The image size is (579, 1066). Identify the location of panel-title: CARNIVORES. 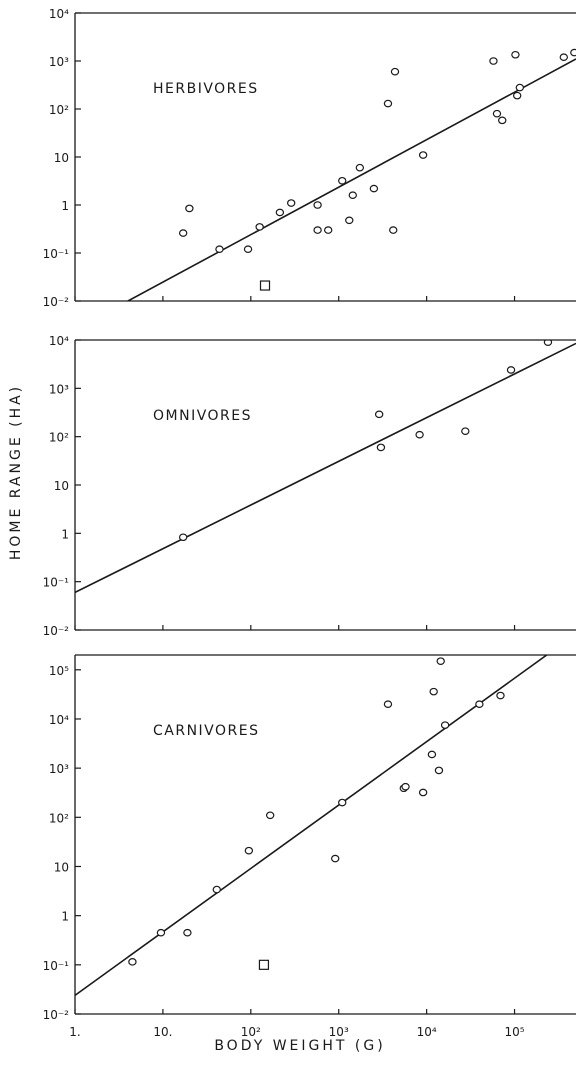
(206, 731).